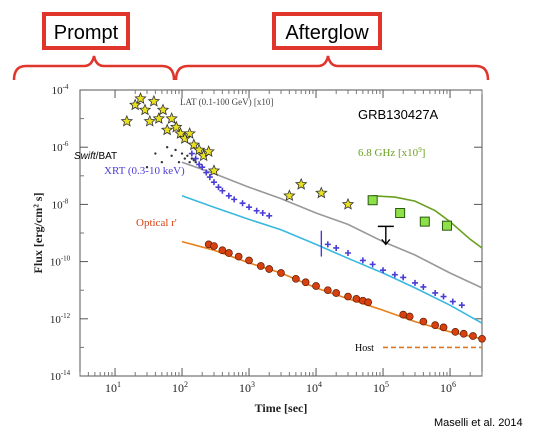 The image size is (560, 432). What do you see at coordinates (60, 90) in the screenshot?
I see `y-tick-label: 10⁻⁴` at bounding box center [60, 90].